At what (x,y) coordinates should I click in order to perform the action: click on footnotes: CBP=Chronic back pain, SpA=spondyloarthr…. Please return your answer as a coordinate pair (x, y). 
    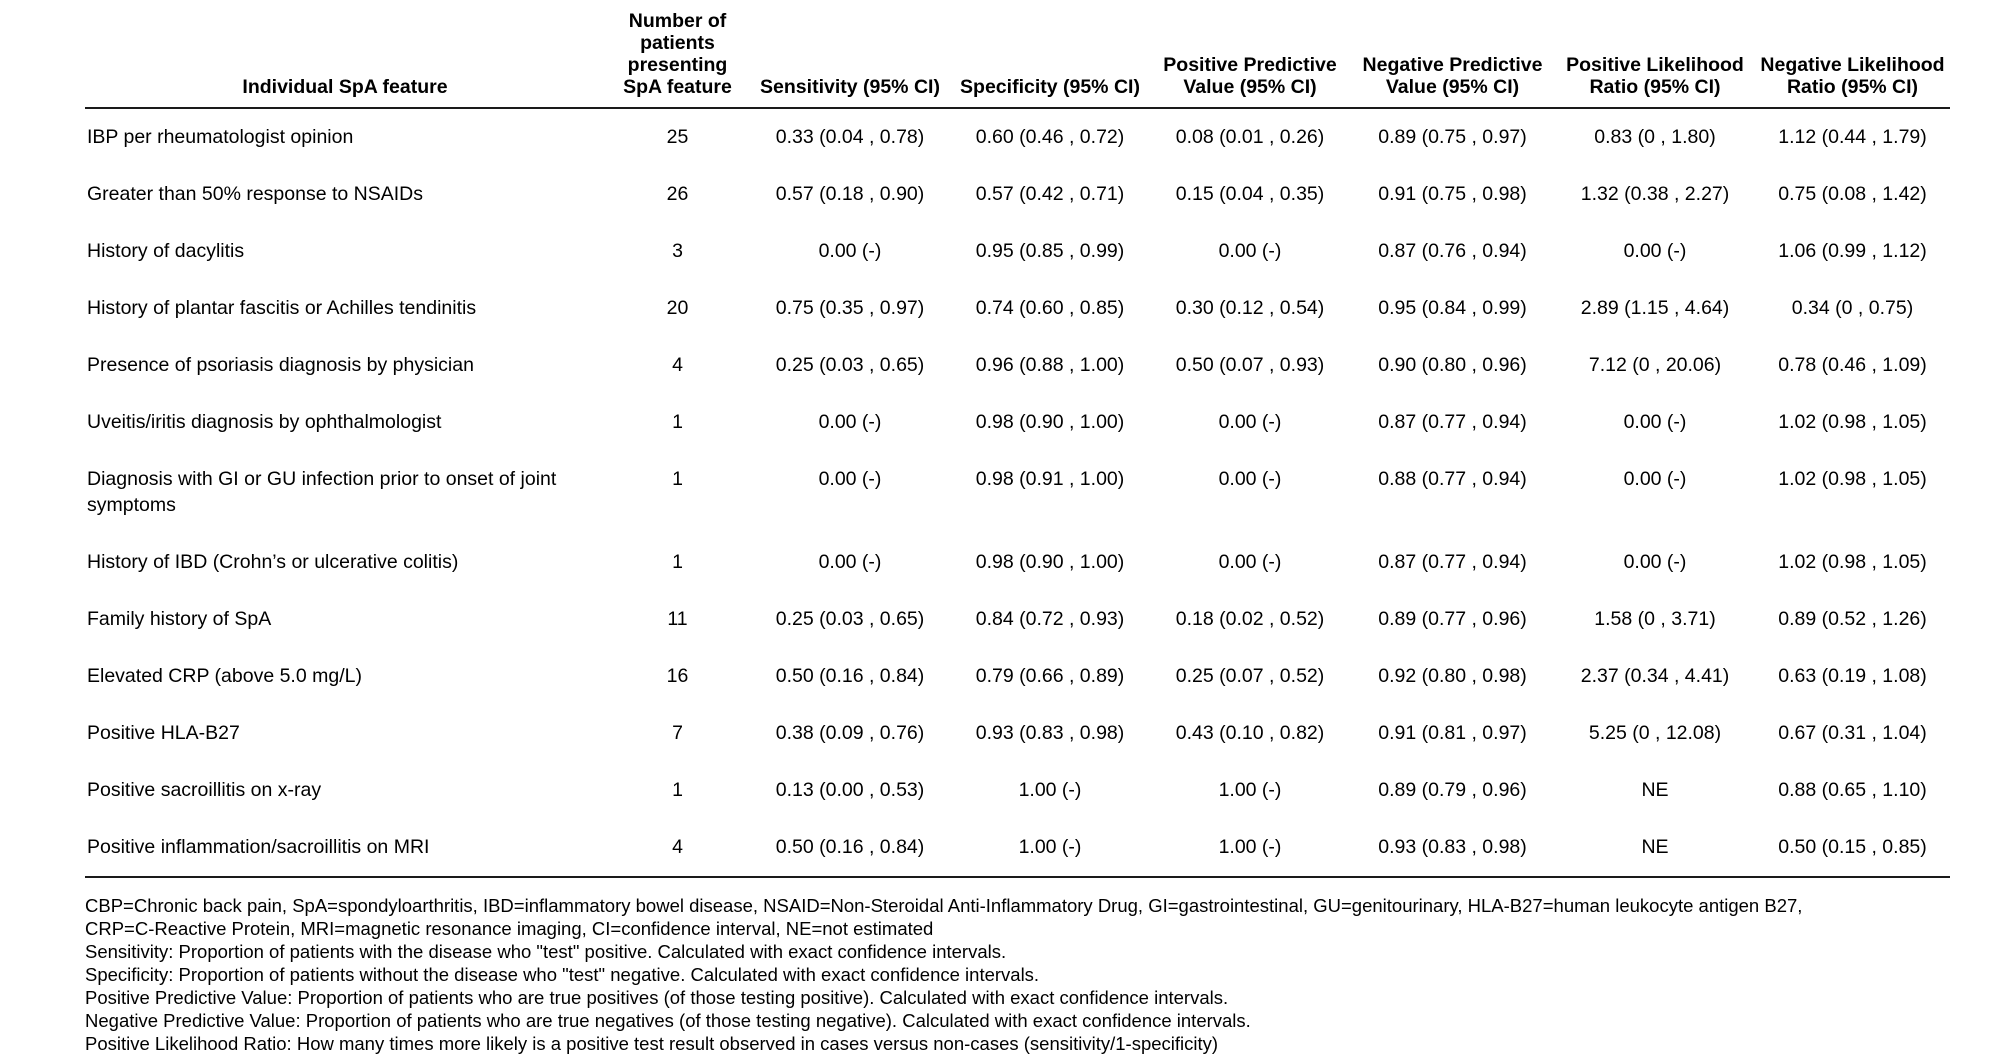
    Looking at the image, I should click on (1025, 976).